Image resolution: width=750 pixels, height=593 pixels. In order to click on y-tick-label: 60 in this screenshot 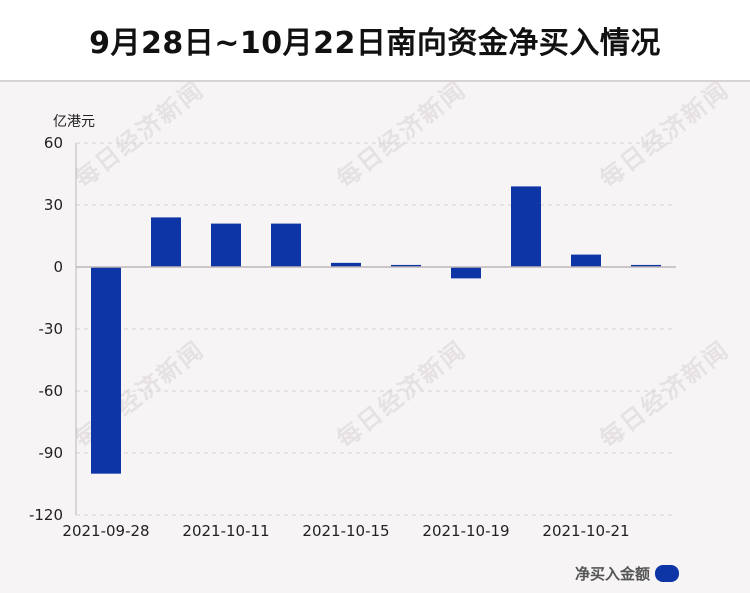, I will do `click(53, 143)`.